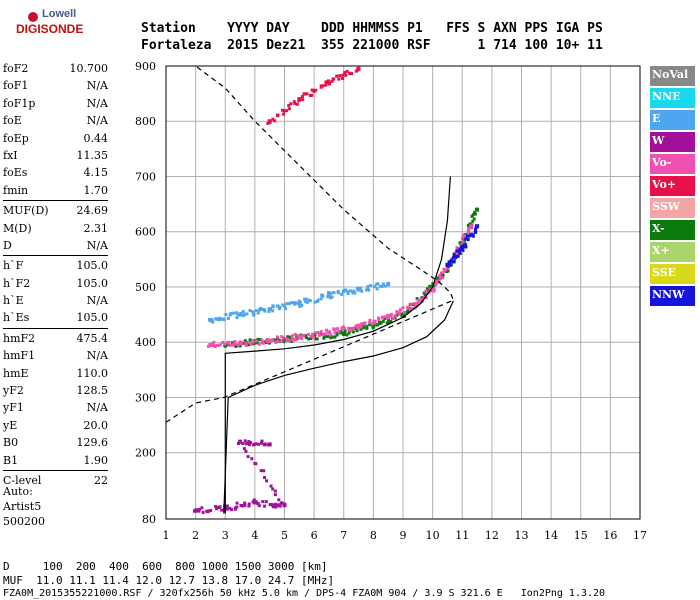 The width and height of the screenshot is (700, 600). Describe the element at coordinates (403, 535) in the screenshot. I see `x-tick-label: 9` at that location.